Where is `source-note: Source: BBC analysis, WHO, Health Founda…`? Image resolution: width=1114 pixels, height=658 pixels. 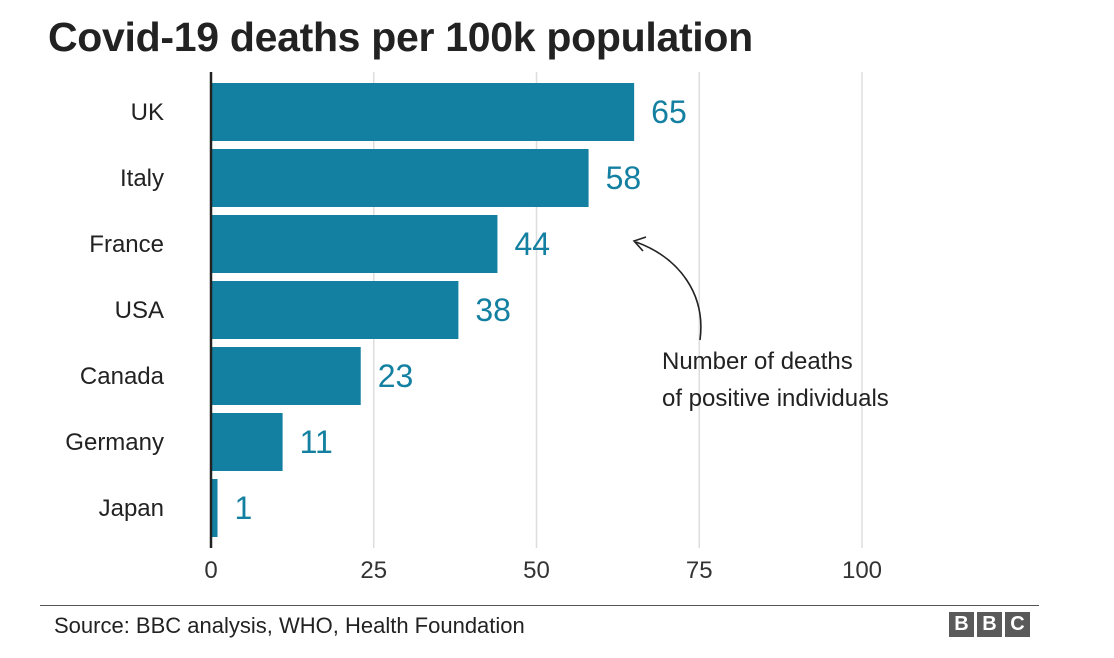 source-note: Source: BBC analysis, WHO, Health Founda… is located at coordinates (289, 625).